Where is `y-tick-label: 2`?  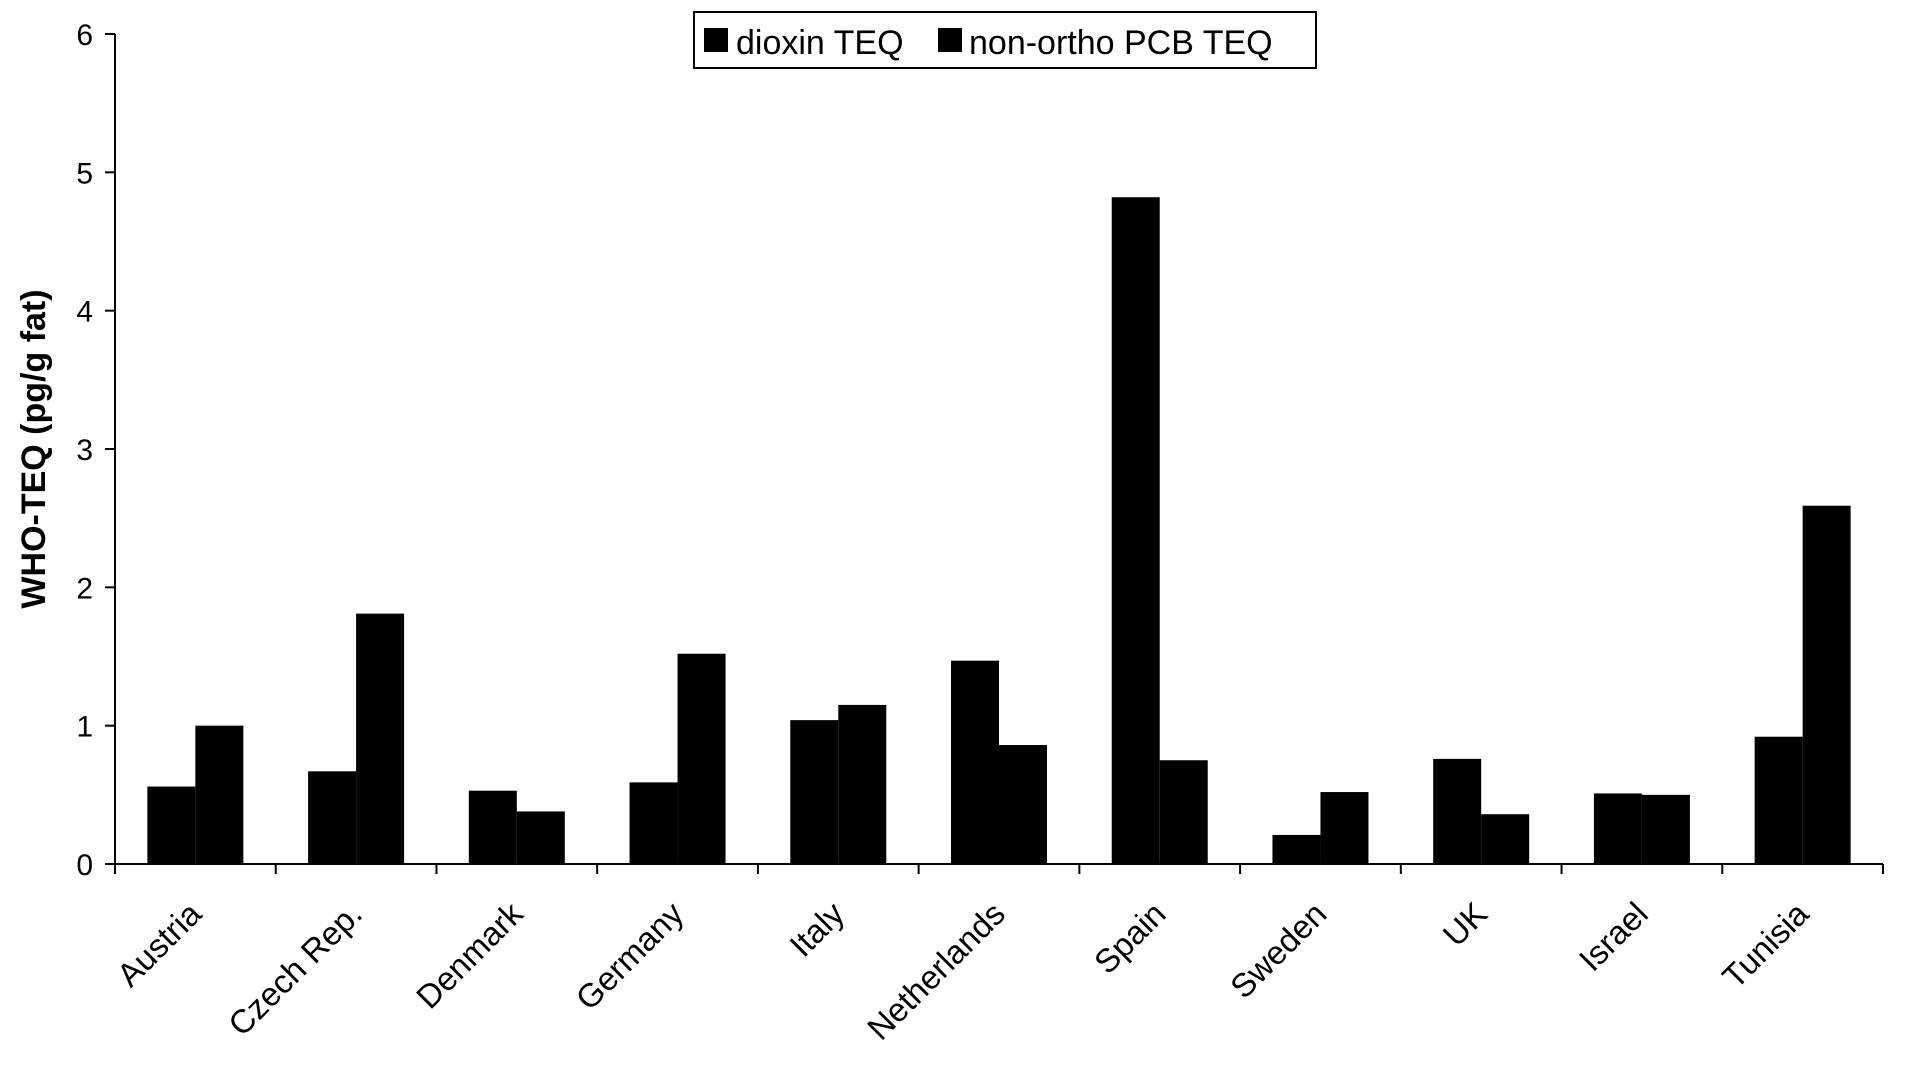 y-tick-label: 2 is located at coordinates (84, 588).